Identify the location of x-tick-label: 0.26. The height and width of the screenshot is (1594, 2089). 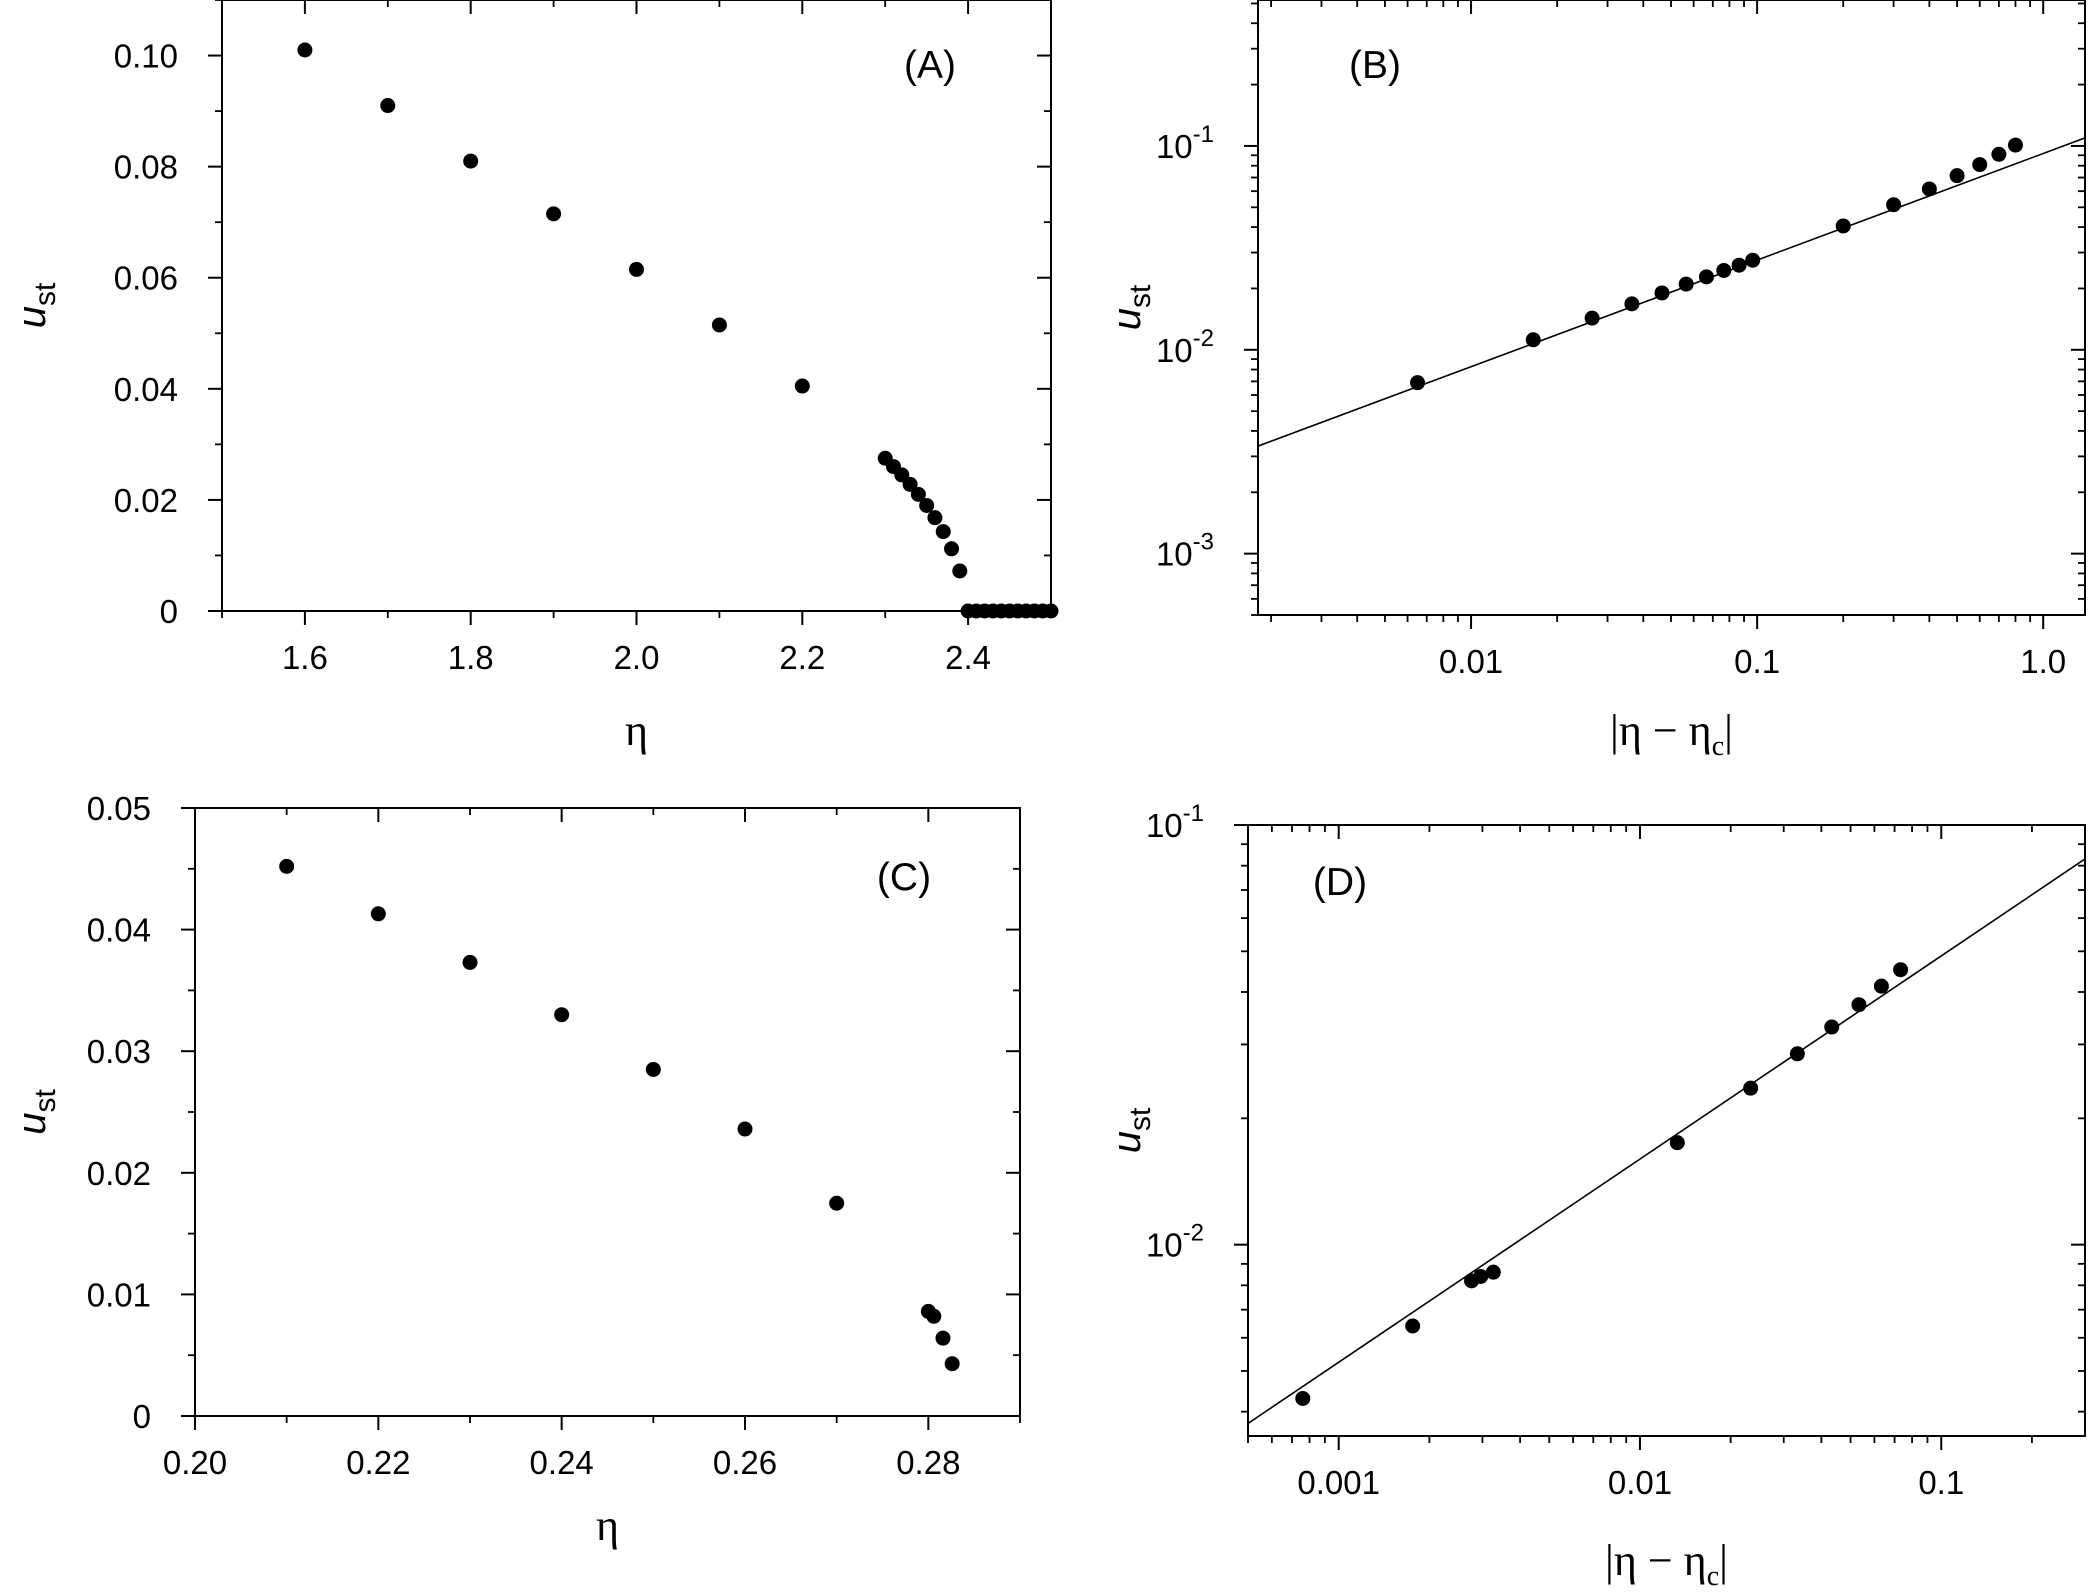
(745, 1462).